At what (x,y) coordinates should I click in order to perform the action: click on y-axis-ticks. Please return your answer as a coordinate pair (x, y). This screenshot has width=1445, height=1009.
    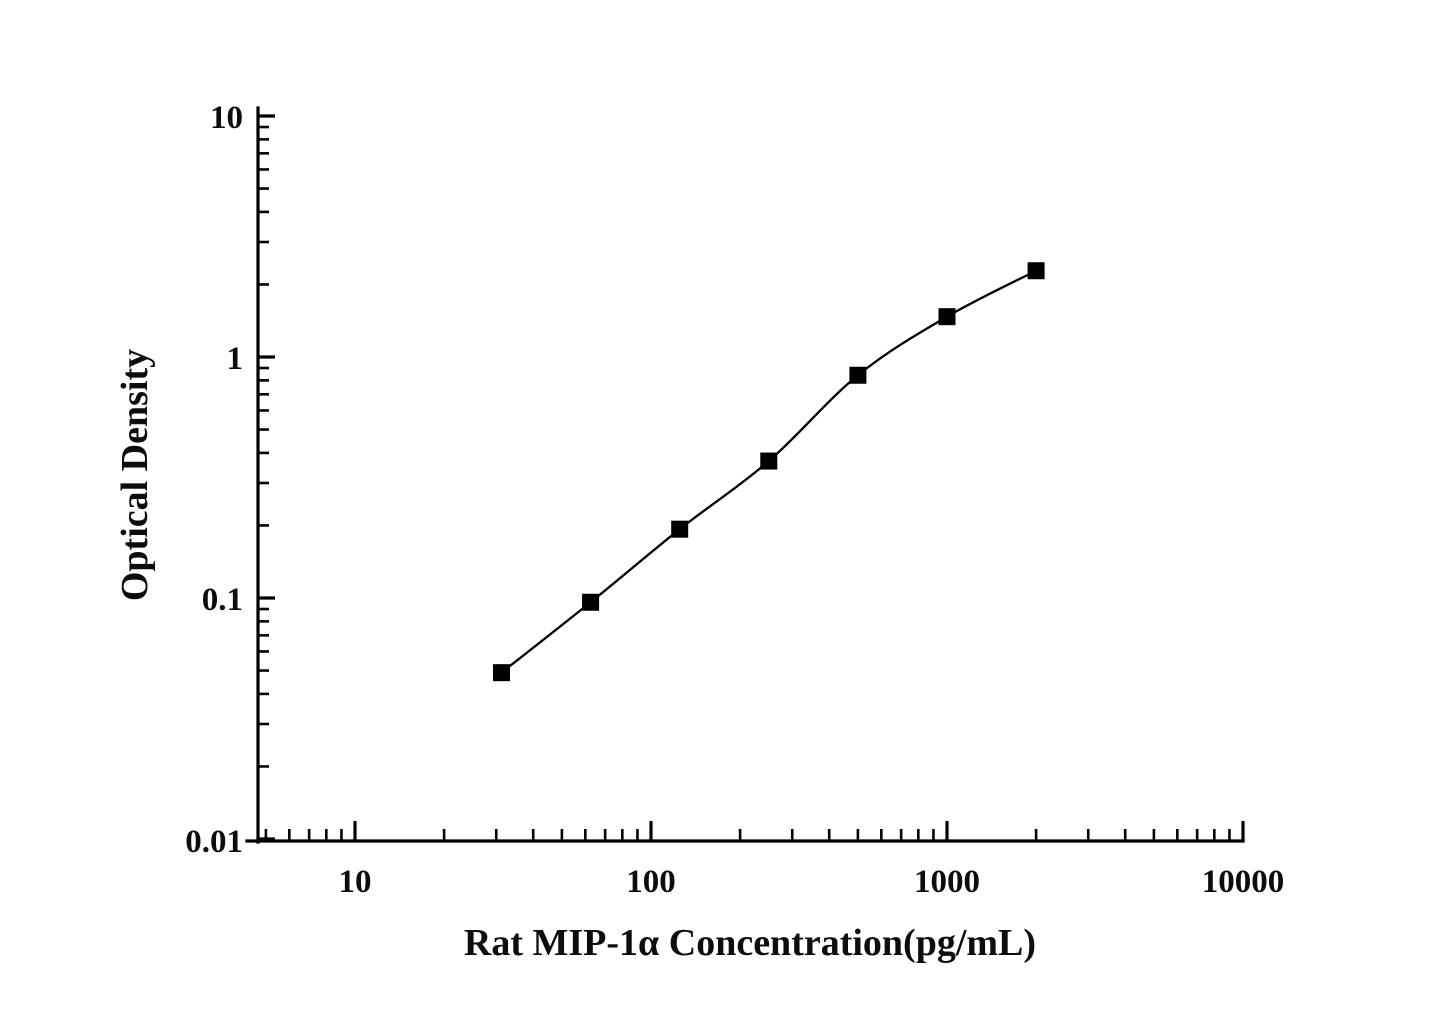
    Looking at the image, I should click on (266, 477).